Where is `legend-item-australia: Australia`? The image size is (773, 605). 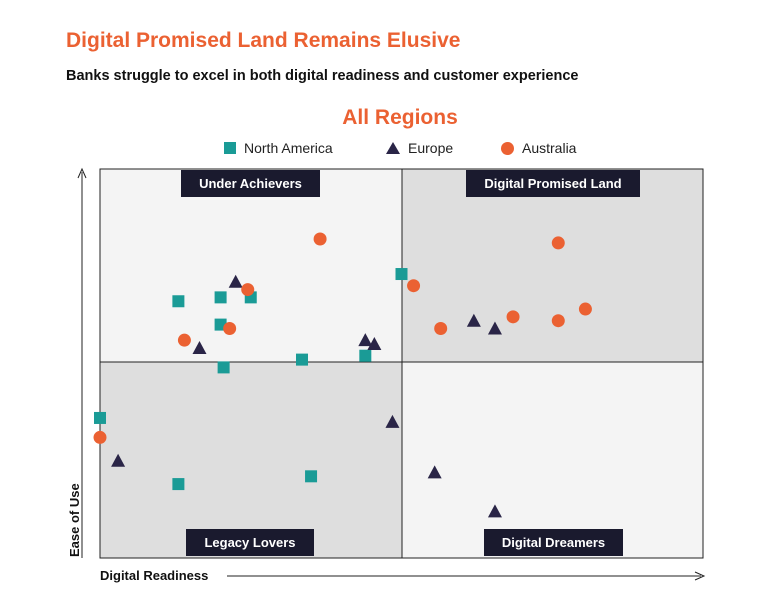 legend-item-australia: Australia is located at coordinates (538, 148).